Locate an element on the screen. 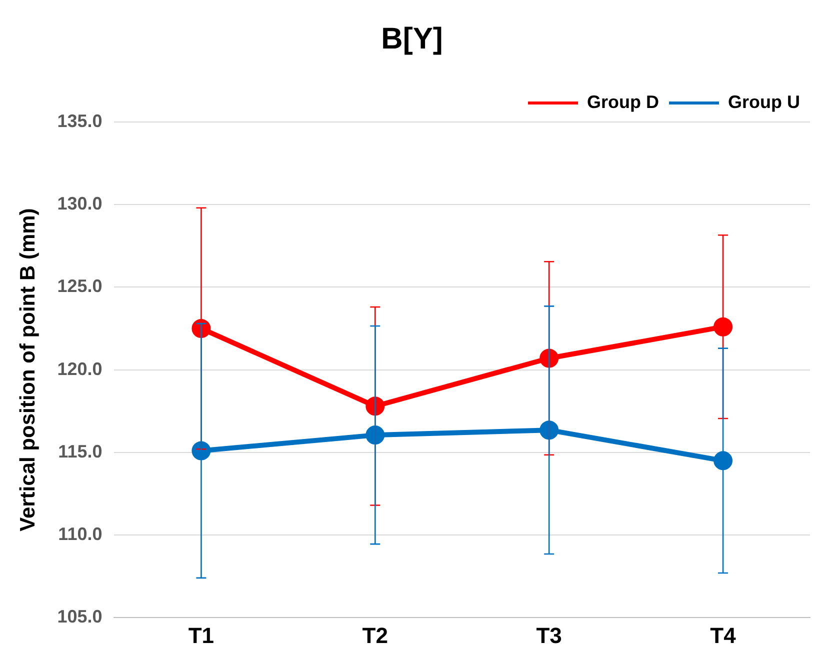  y-axis-title: Vertical position of point B (mm) is located at coordinates (28, 370).